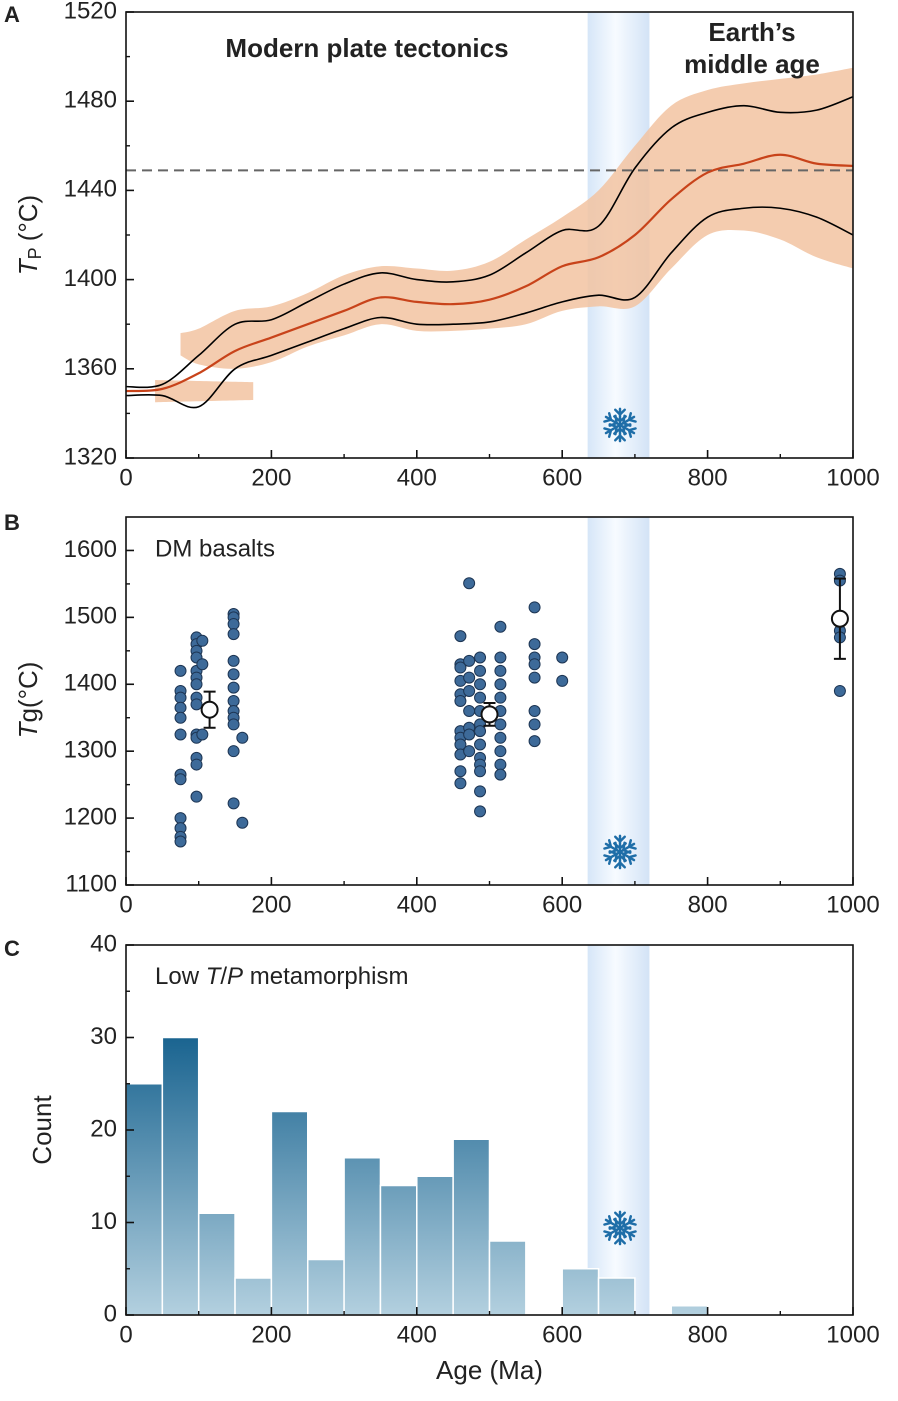  What do you see at coordinates (103, 1036) in the screenshot?
I see `y-tick-label: 30` at bounding box center [103, 1036].